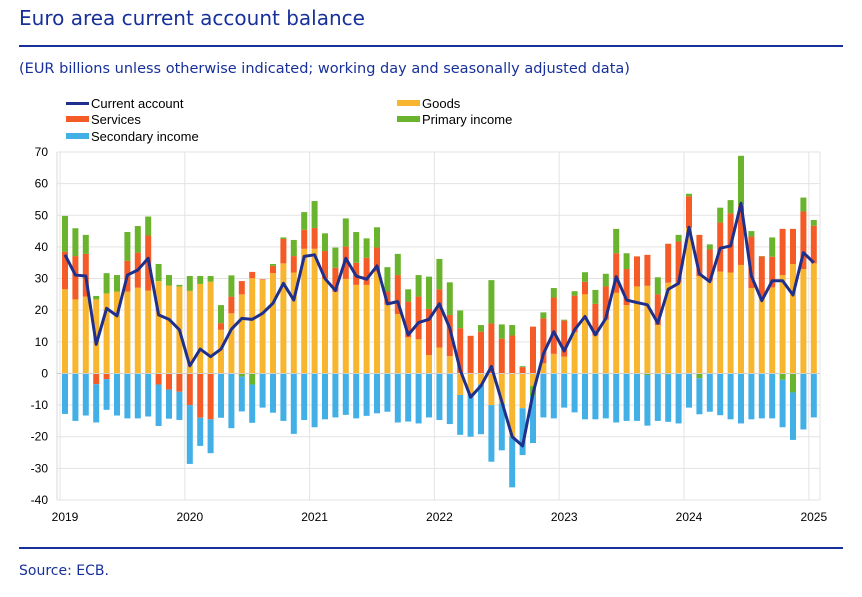 Image resolution: width=862 pixels, height=597 pixels. Describe the element at coordinates (408, 103) in the screenshot. I see `legend-swatch-goods` at that location.